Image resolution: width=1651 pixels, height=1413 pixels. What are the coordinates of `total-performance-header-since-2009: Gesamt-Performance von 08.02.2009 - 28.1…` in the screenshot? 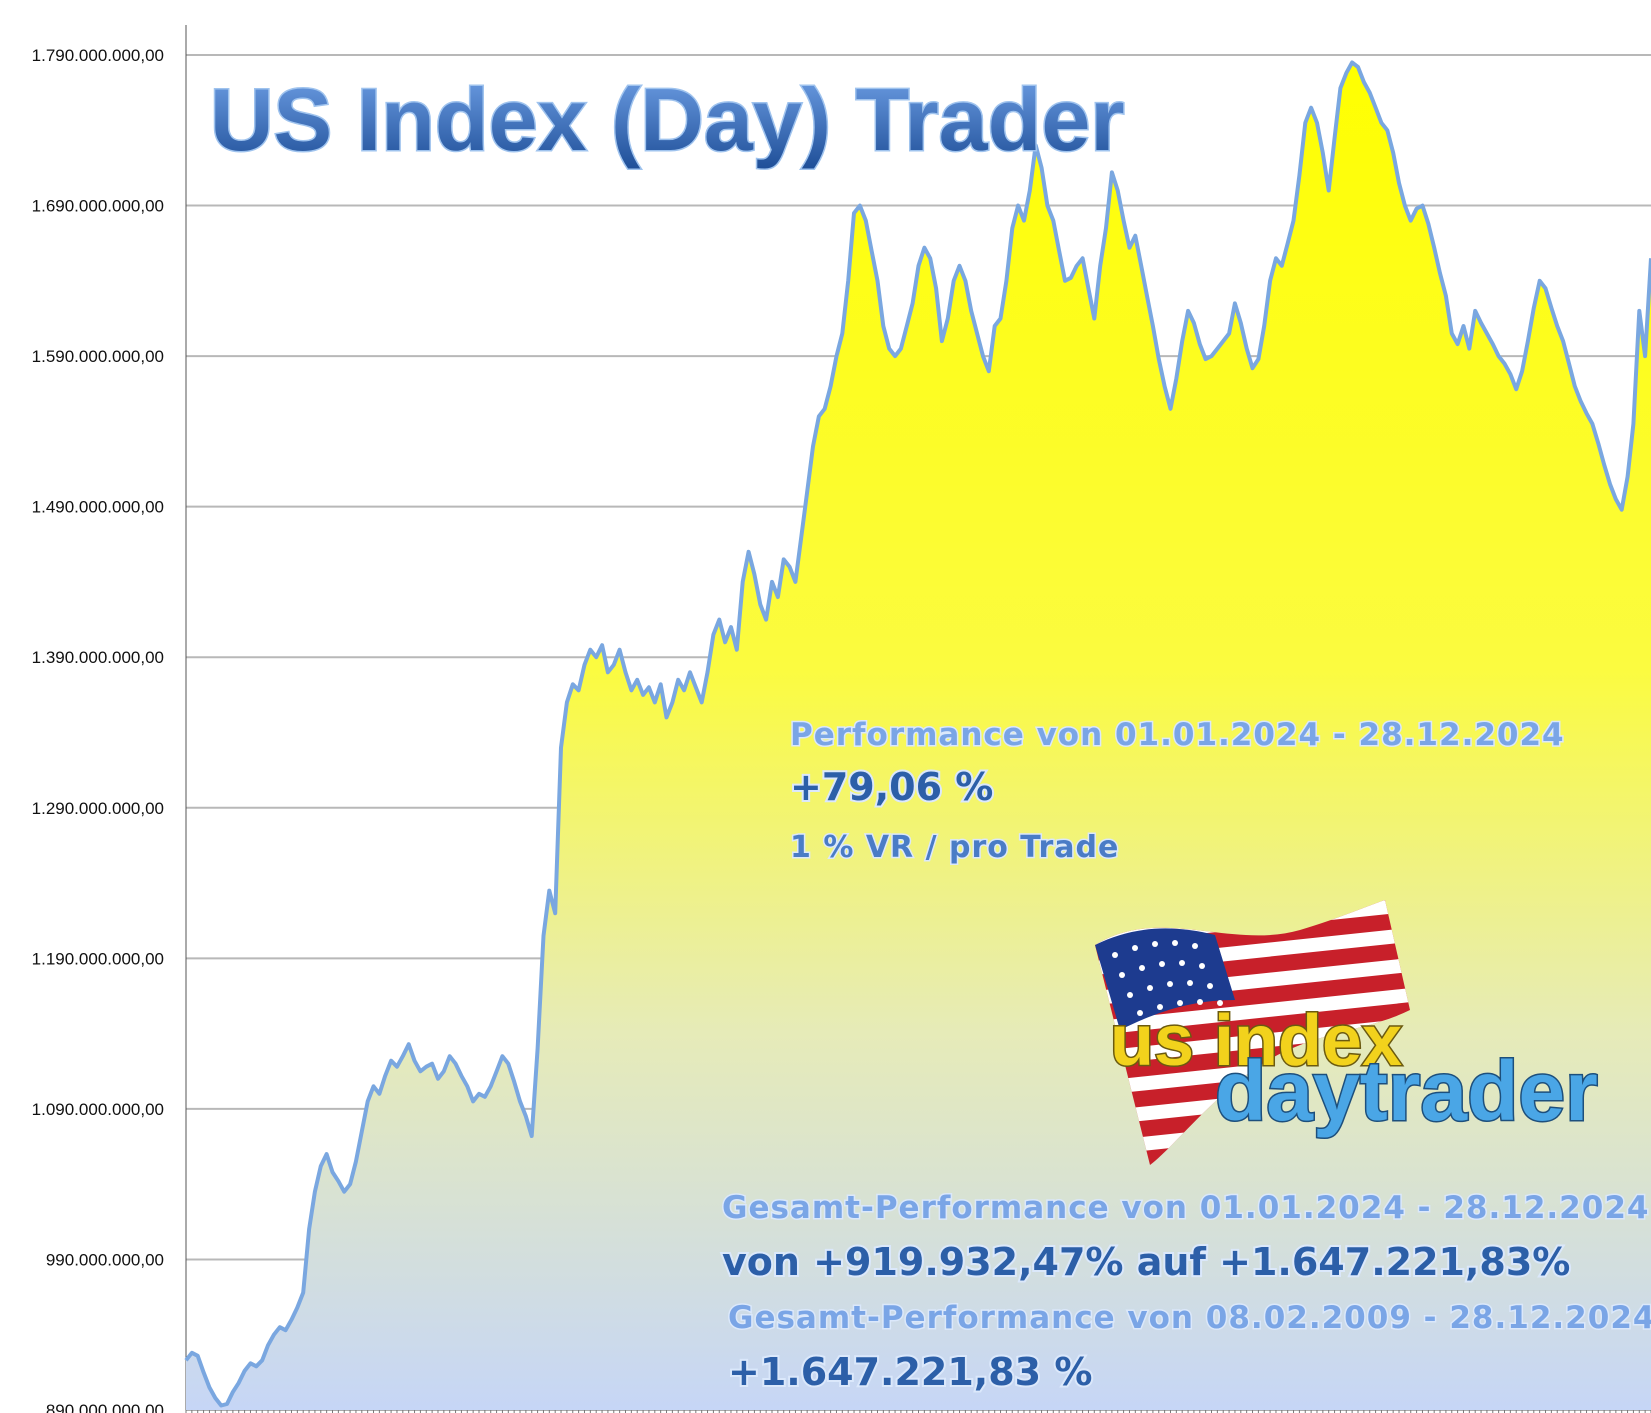 It's located at (1189, 1318).